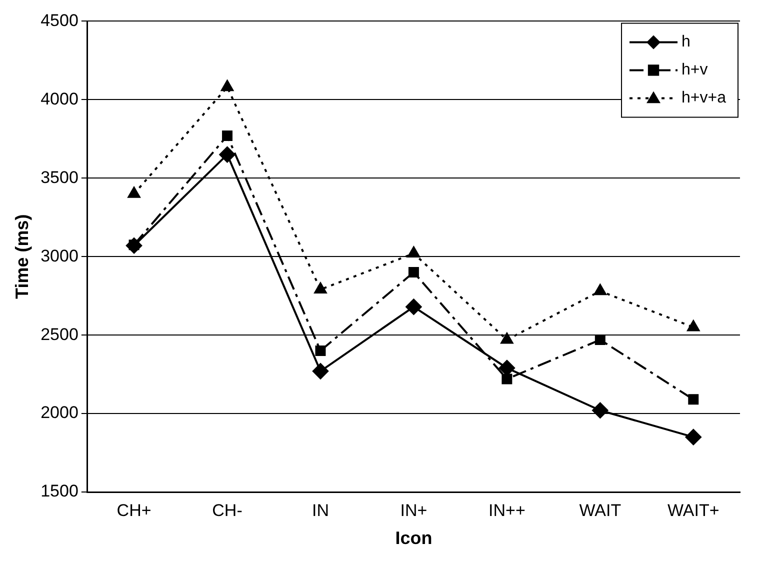 Image resolution: width=757 pixels, height=562 pixels. Describe the element at coordinates (320, 510) in the screenshot. I see `x-tick-label: IN` at that location.